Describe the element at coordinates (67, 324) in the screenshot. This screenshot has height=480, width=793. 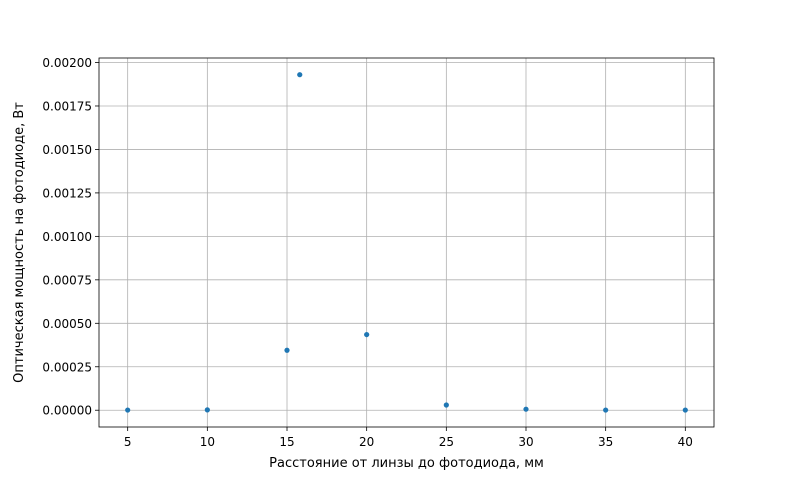
I see `y-tick-label: 0.00050` at that location.